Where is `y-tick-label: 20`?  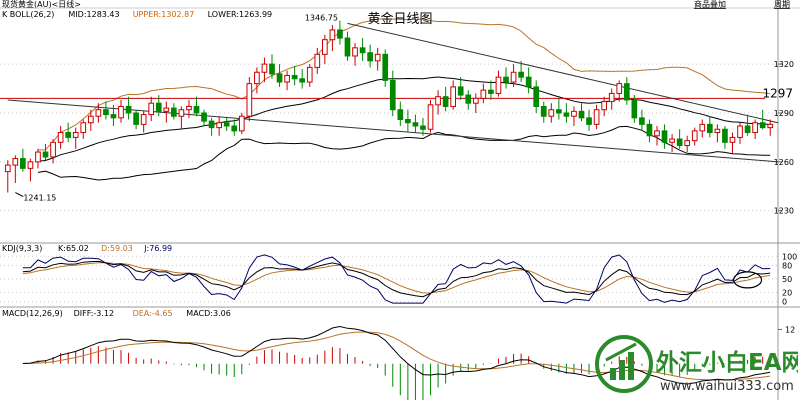
y-tick-label: 20 is located at coordinates (787, 293).